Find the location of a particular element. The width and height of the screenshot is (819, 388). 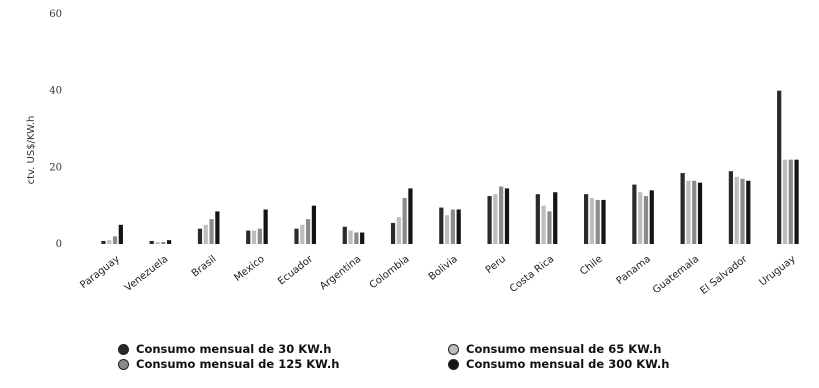

legend-label: Consumo mensual de 65 KW.h is located at coordinates (564, 349).